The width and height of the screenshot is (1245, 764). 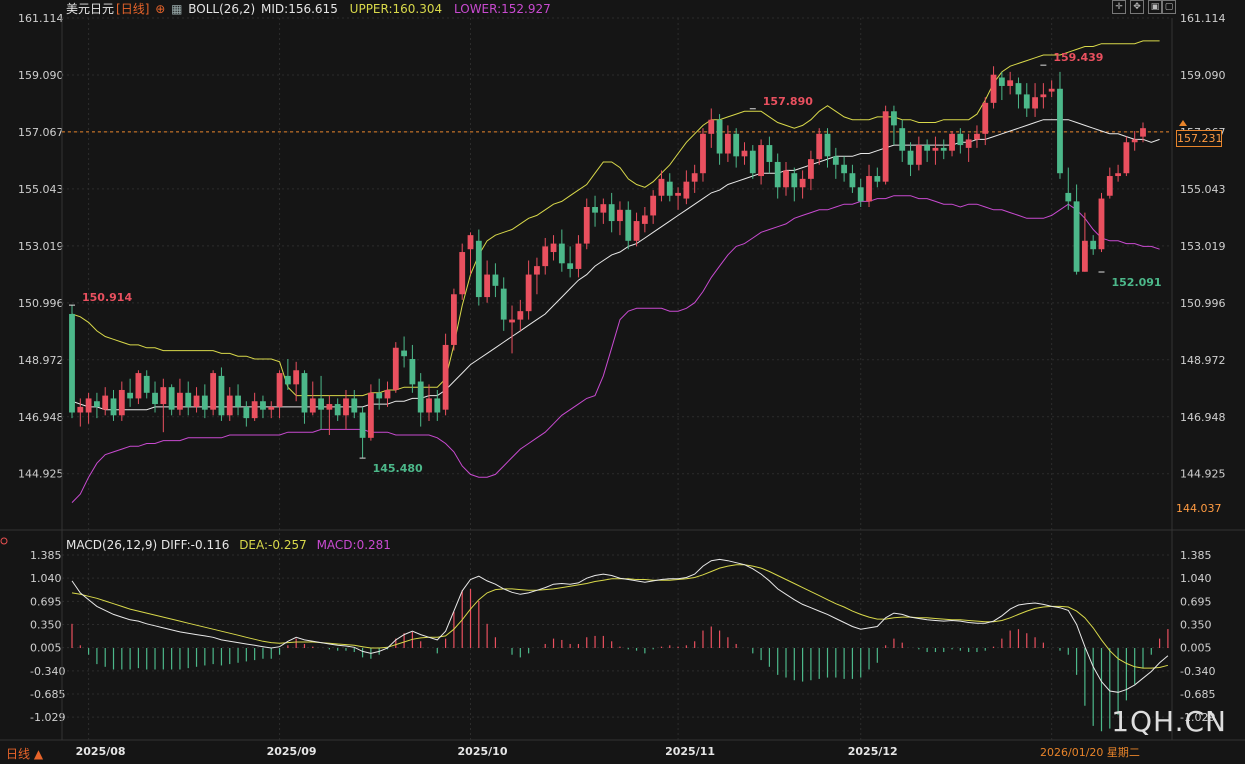 I want to click on current-price-label: 157.231, so click(x=1199, y=138).